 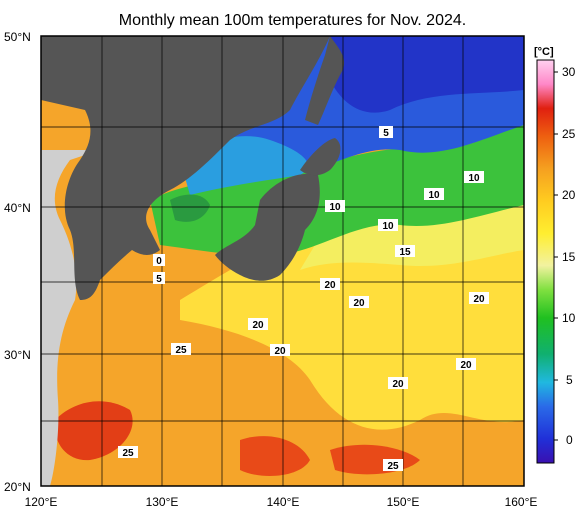 What do you see at coordinates (17, 487) in the screenshot?
I see `lat-tick-20: 20°N` at bounding box center [17, 487].